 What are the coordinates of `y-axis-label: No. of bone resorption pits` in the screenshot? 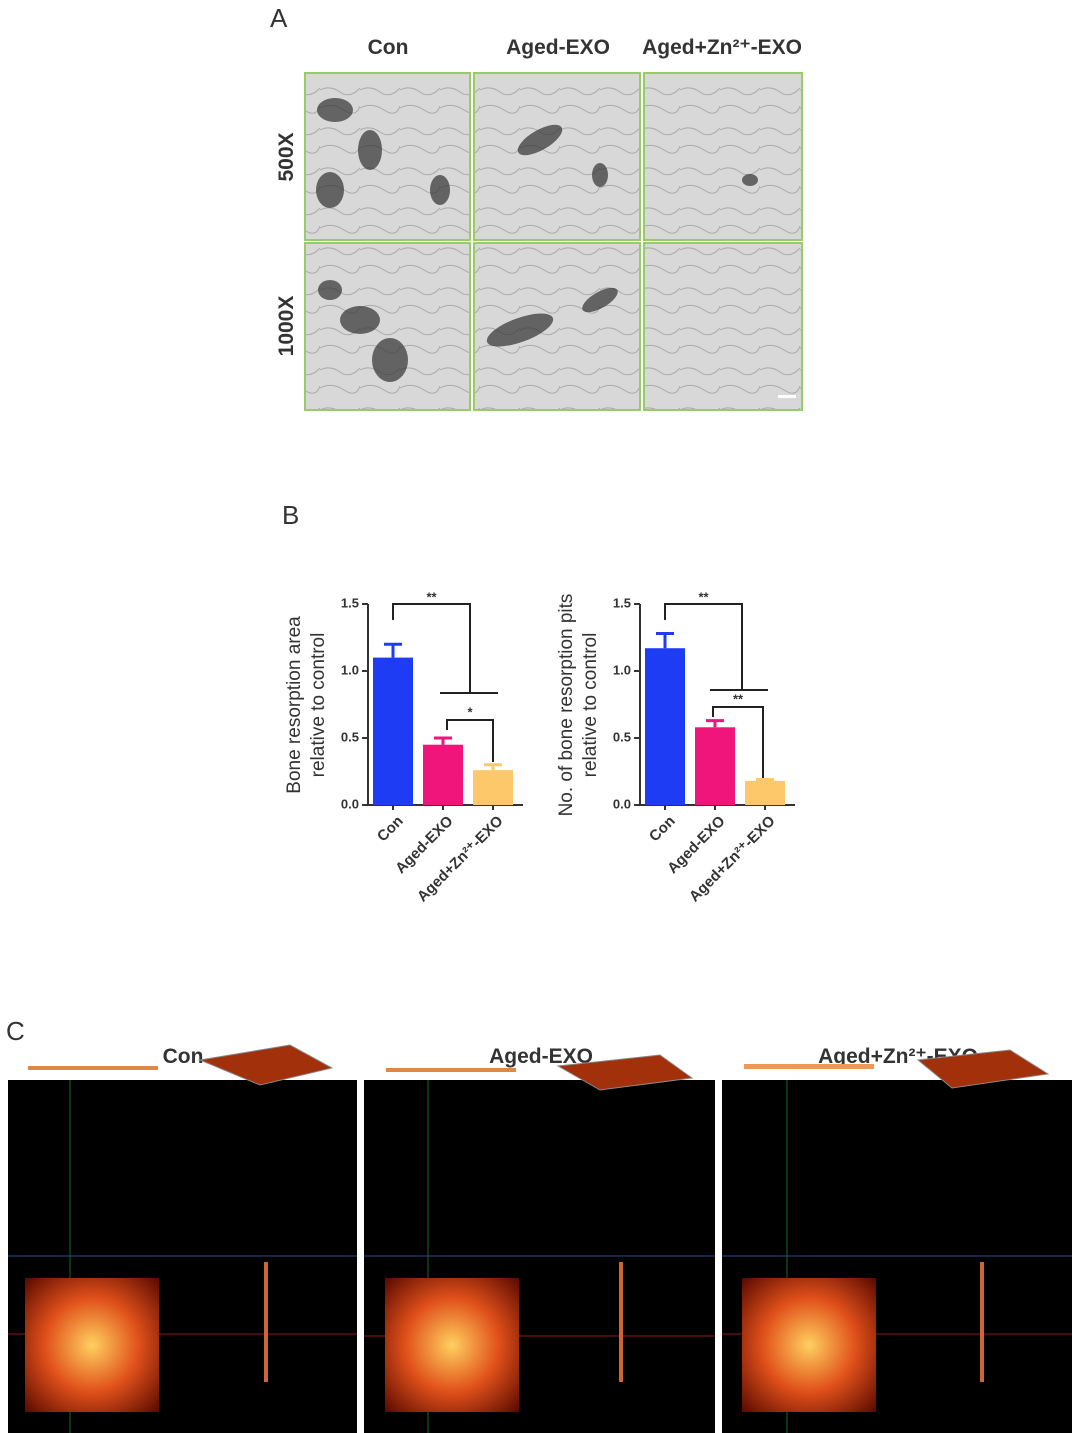 It's located at (566, 705).